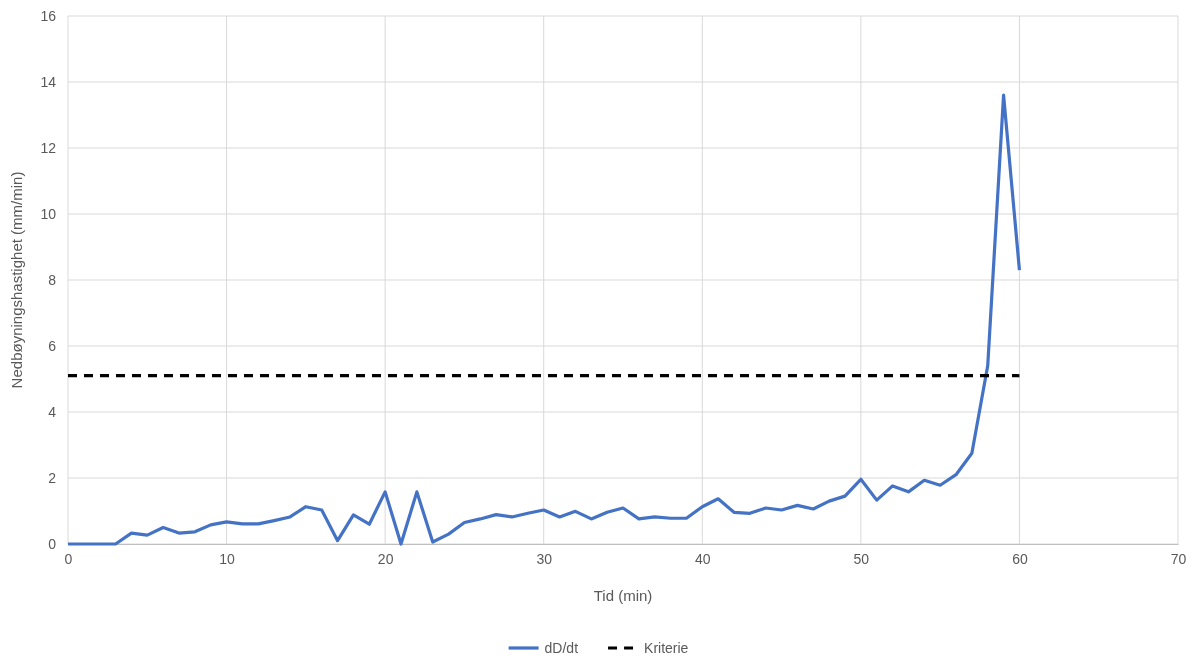  Describe the element at coordinates (48, 213) in the screenshot. I see `y-tick-label: 10` at that location.